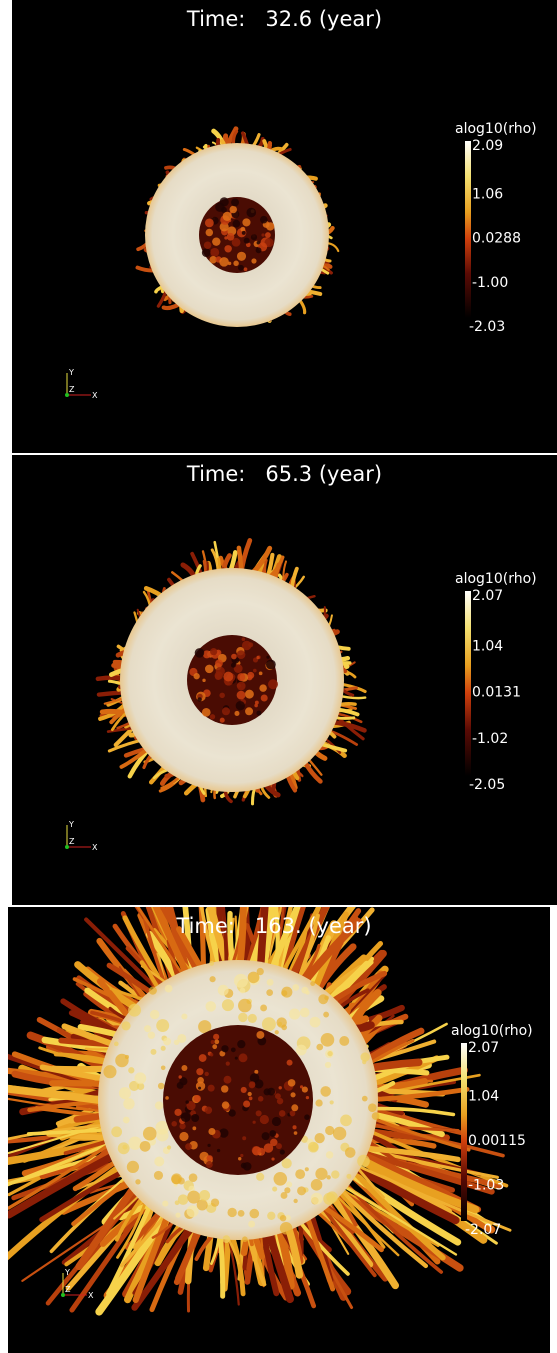 The image size is (557, 1353). I want to click on colorbar-label: 0.0131, so click(496, 693).